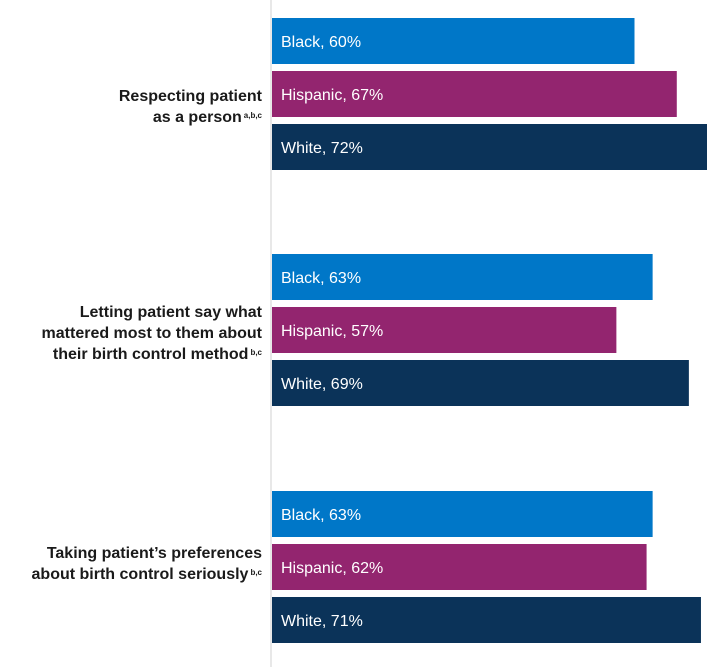  I want to click on category-label-line: as a person, so click(197, 117).